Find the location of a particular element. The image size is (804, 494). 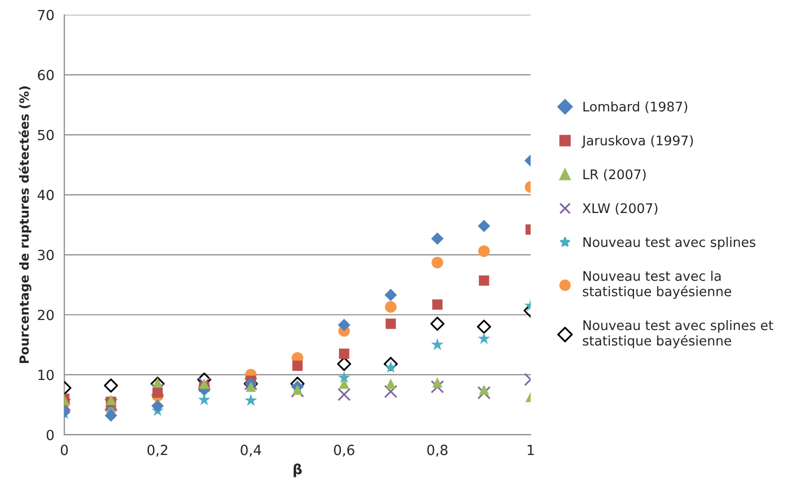

y-axis-title: Pourcentage de ruptures détectées (%) is located at coordinates (25, 225).